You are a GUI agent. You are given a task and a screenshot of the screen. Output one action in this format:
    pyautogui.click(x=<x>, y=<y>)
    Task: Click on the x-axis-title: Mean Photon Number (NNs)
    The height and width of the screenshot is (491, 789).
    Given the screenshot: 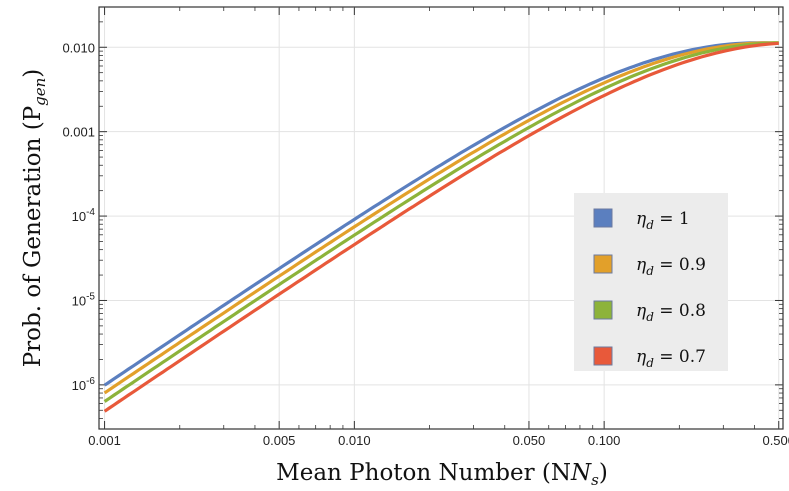 What is the action you would take?
    pyautogui.click(x=442, y=474)
    